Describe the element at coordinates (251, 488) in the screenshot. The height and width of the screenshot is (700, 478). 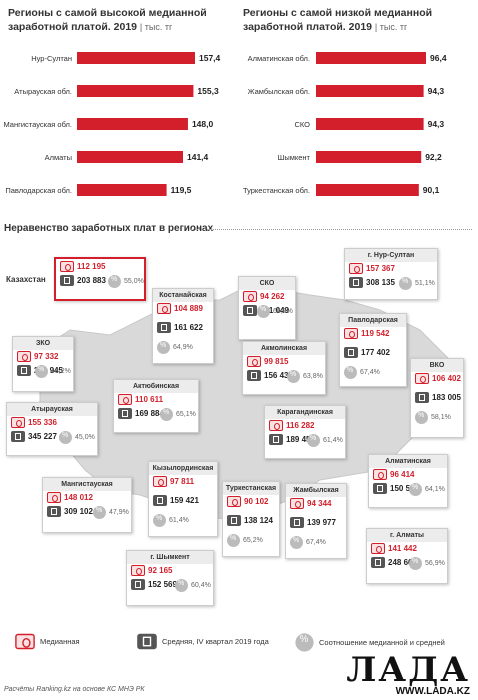
I see `region-card-title: Туркестанская` at that location.